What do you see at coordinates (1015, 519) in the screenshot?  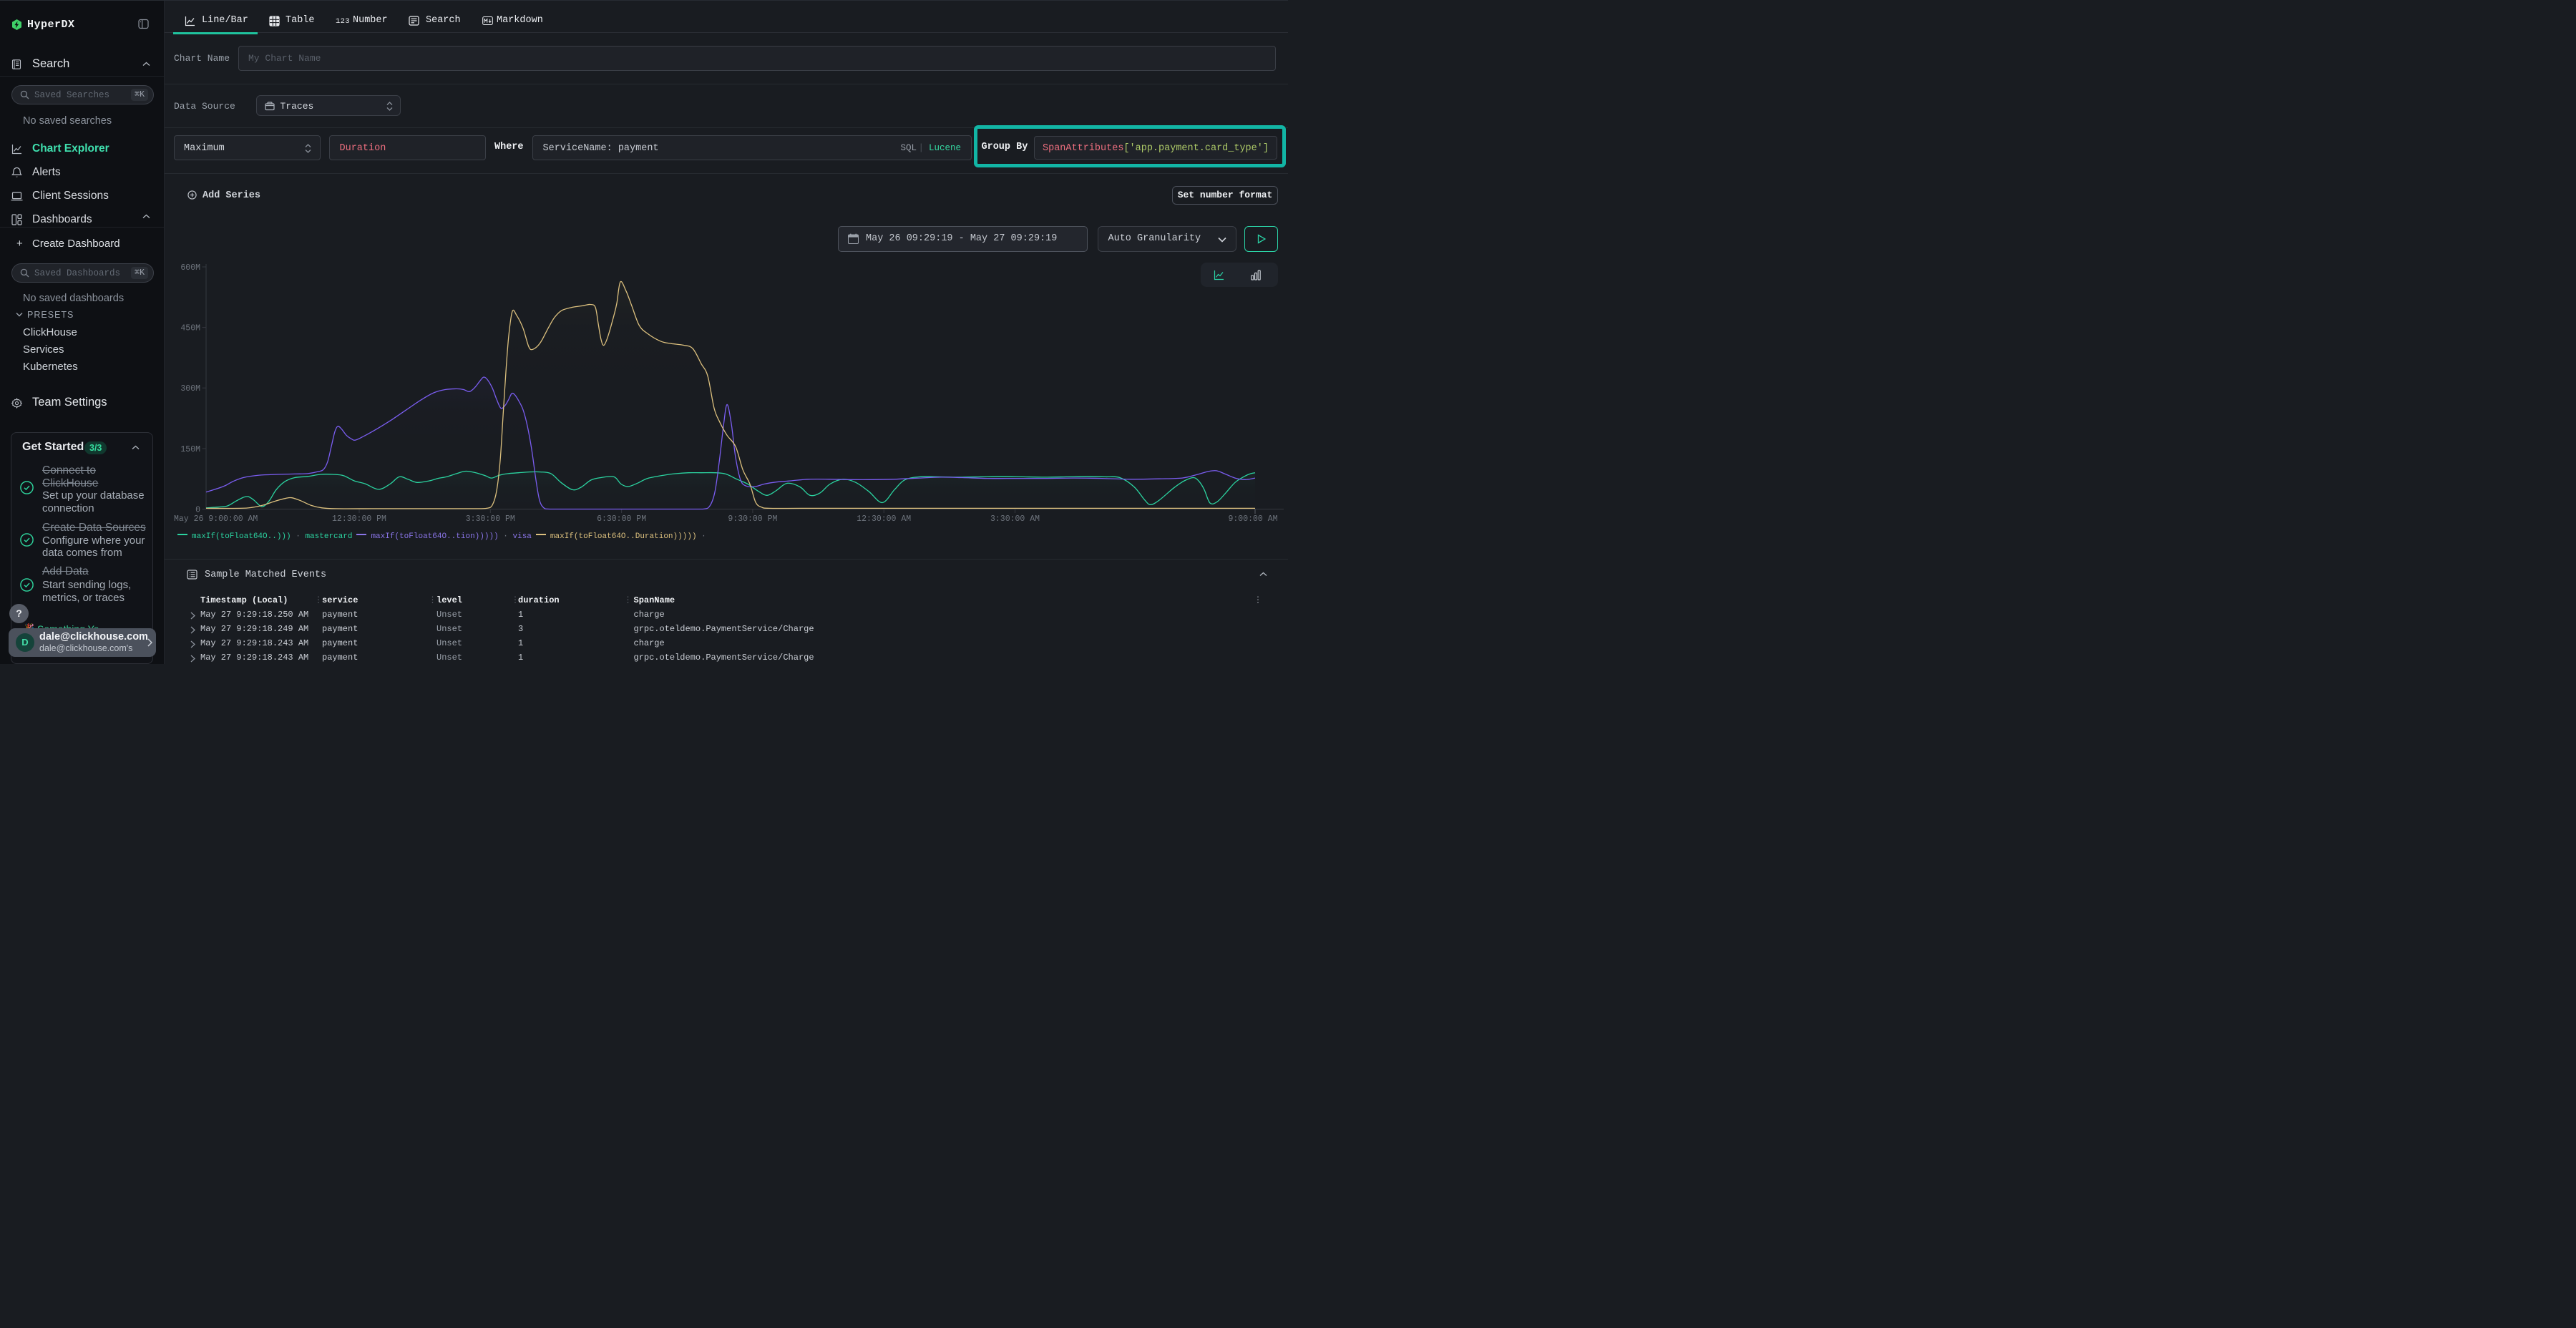 I see `svg-text: 3:30:00 AM` at bounding box center [1015, 519].